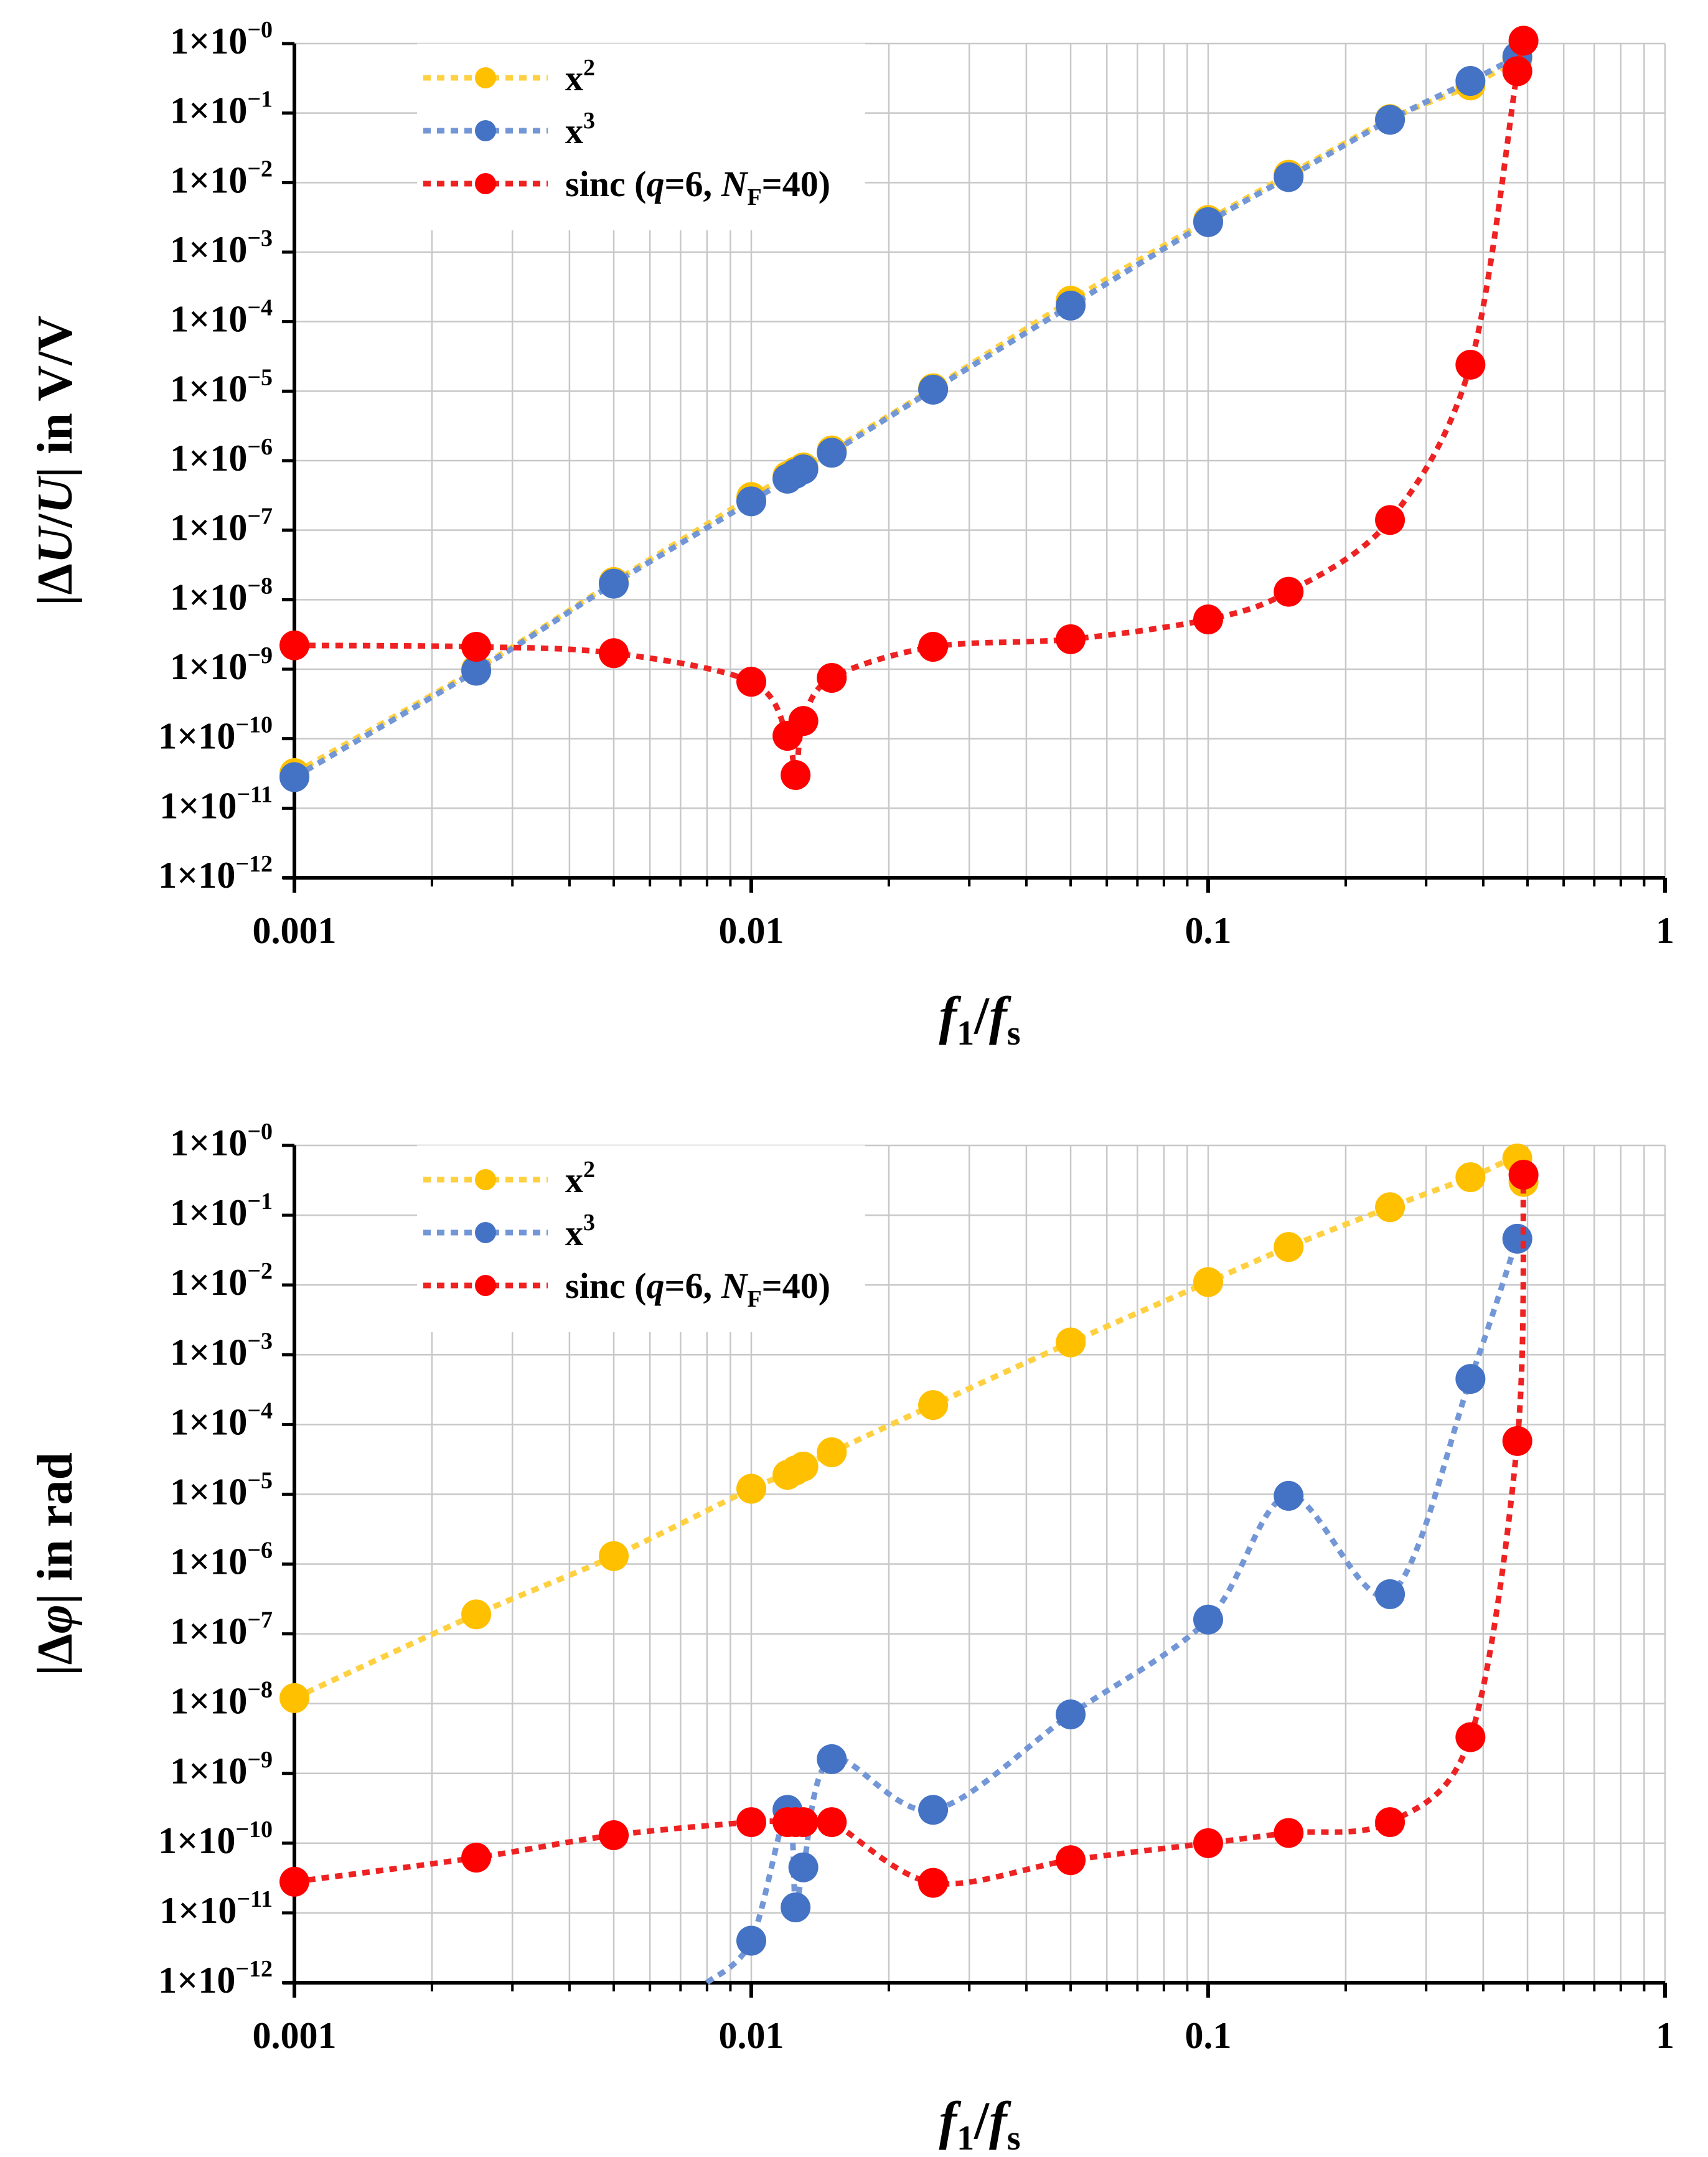 This screenshot has height=2157, width=1708. I want to click on y-tick-exponent: −8, so click(260, 586).